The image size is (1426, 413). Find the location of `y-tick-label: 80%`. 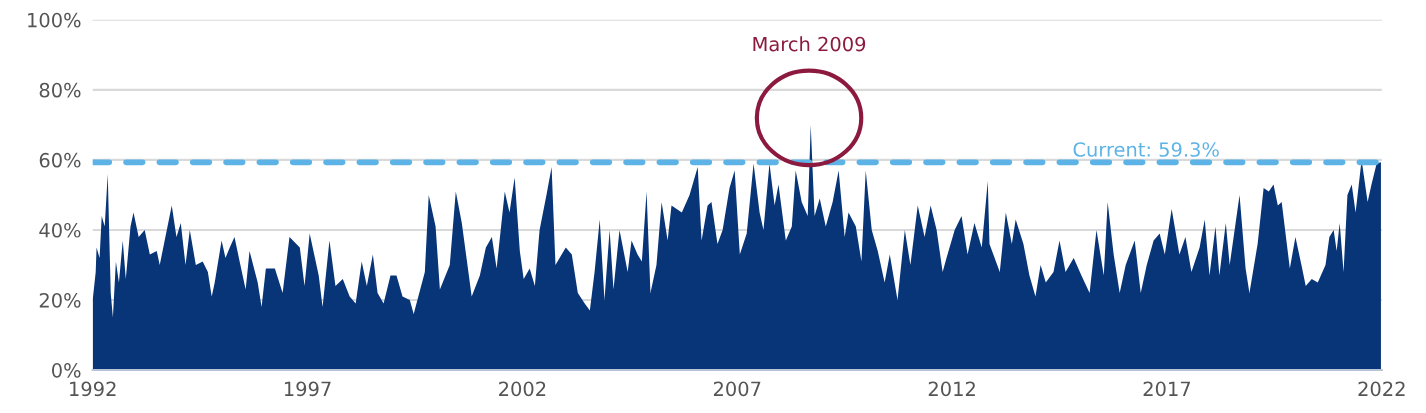

y-tick-label: 80% is located at coordinates (60, 90).